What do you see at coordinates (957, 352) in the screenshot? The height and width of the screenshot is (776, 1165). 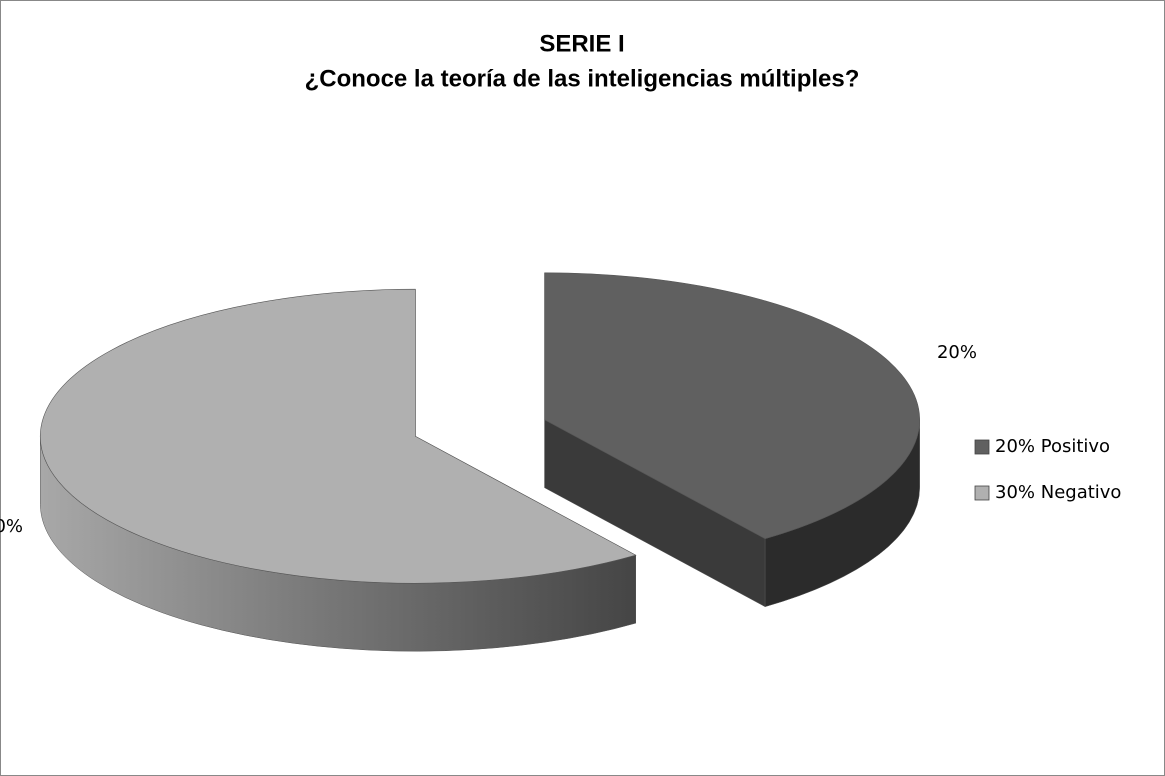 I see `data-label: 20%` at bounding box center [957, 352].